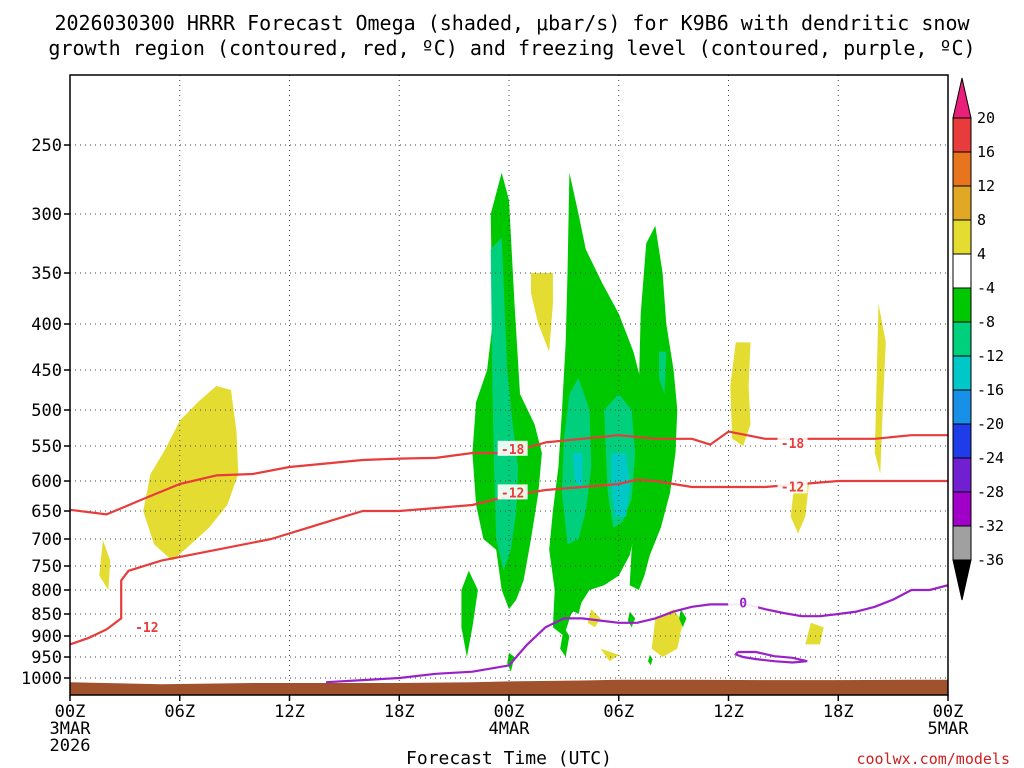  I want to click on terrain-ground, so click(509, 687).